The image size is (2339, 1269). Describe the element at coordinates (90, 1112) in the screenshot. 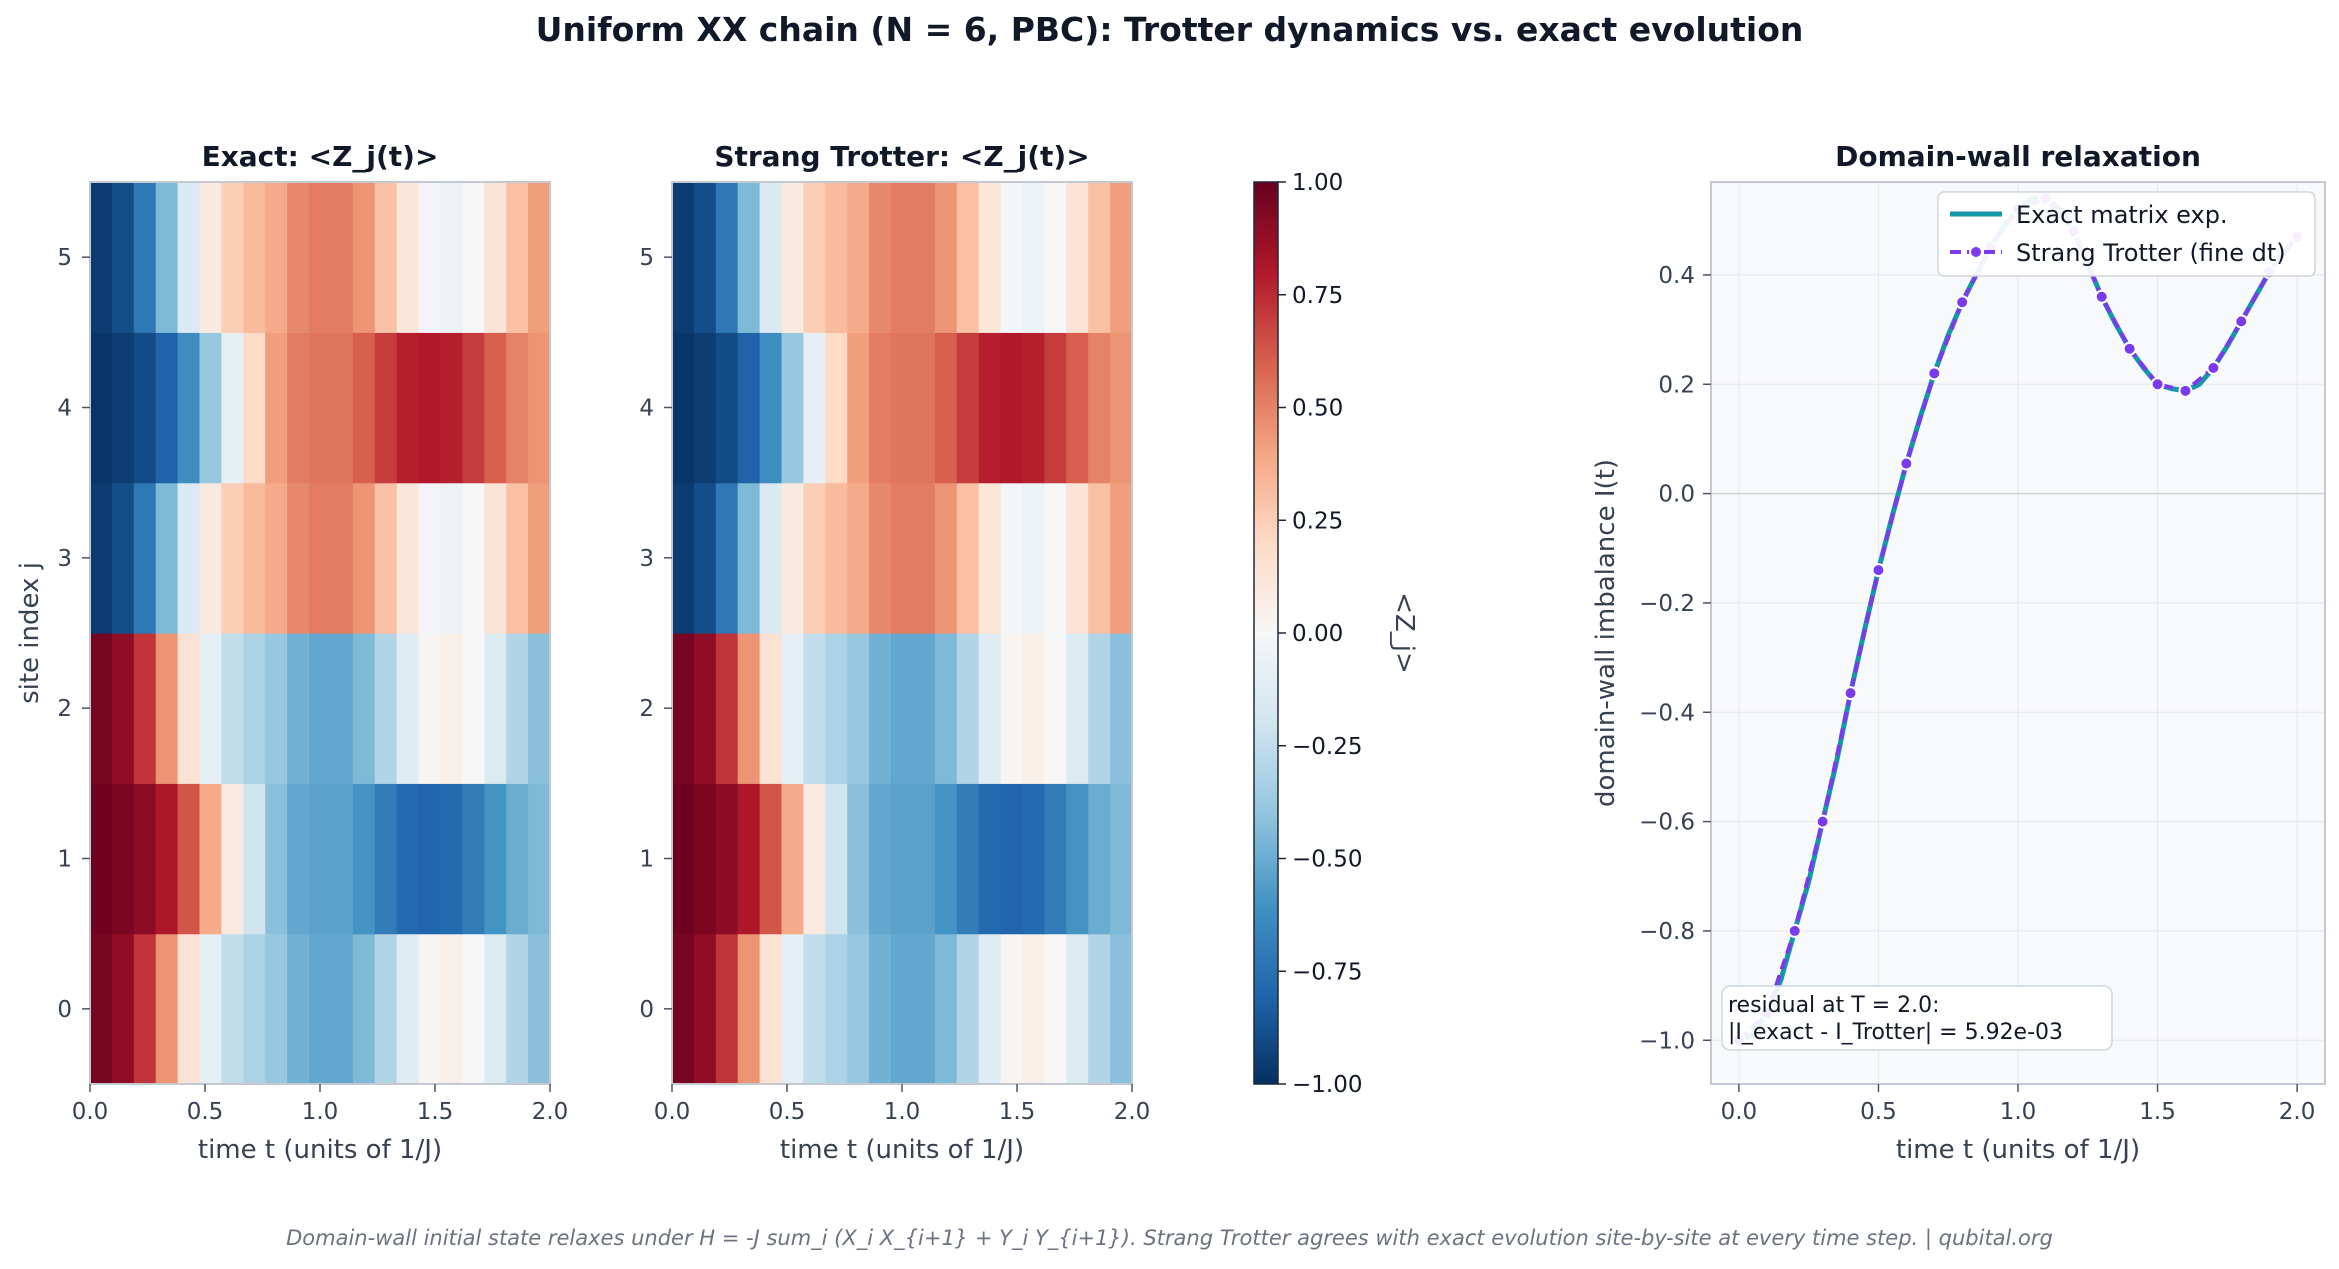

I see `x-tick-label: 0.0` at that location.